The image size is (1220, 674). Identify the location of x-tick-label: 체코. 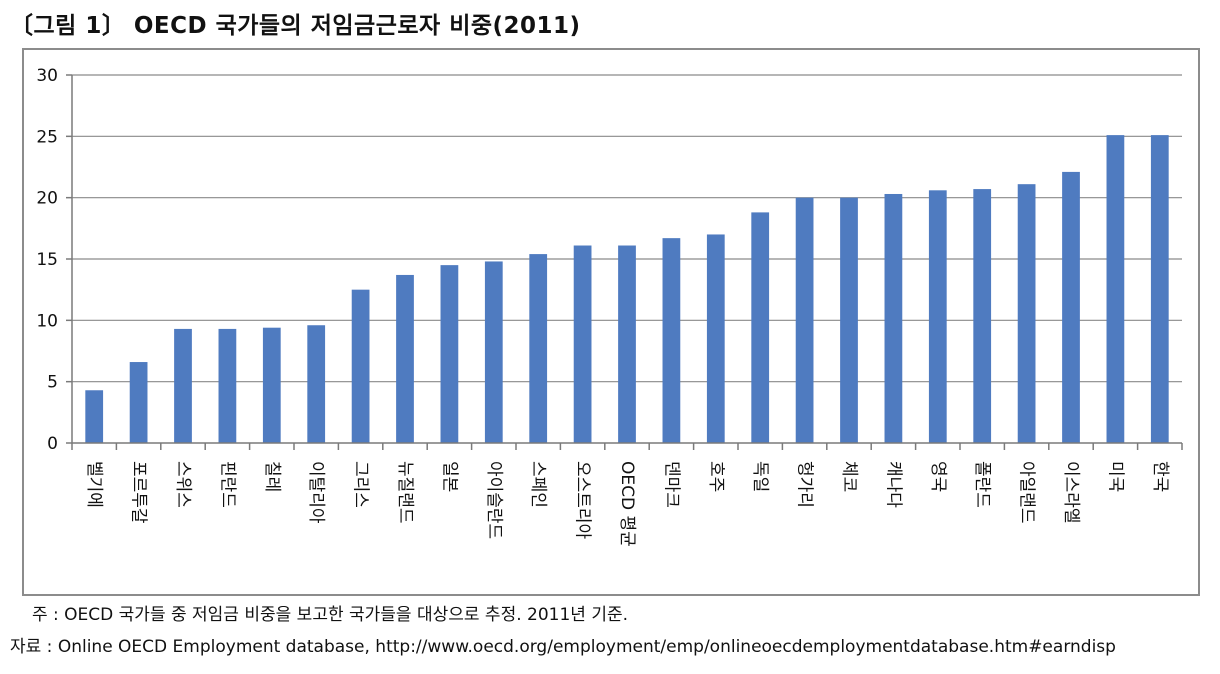
(849, 476).